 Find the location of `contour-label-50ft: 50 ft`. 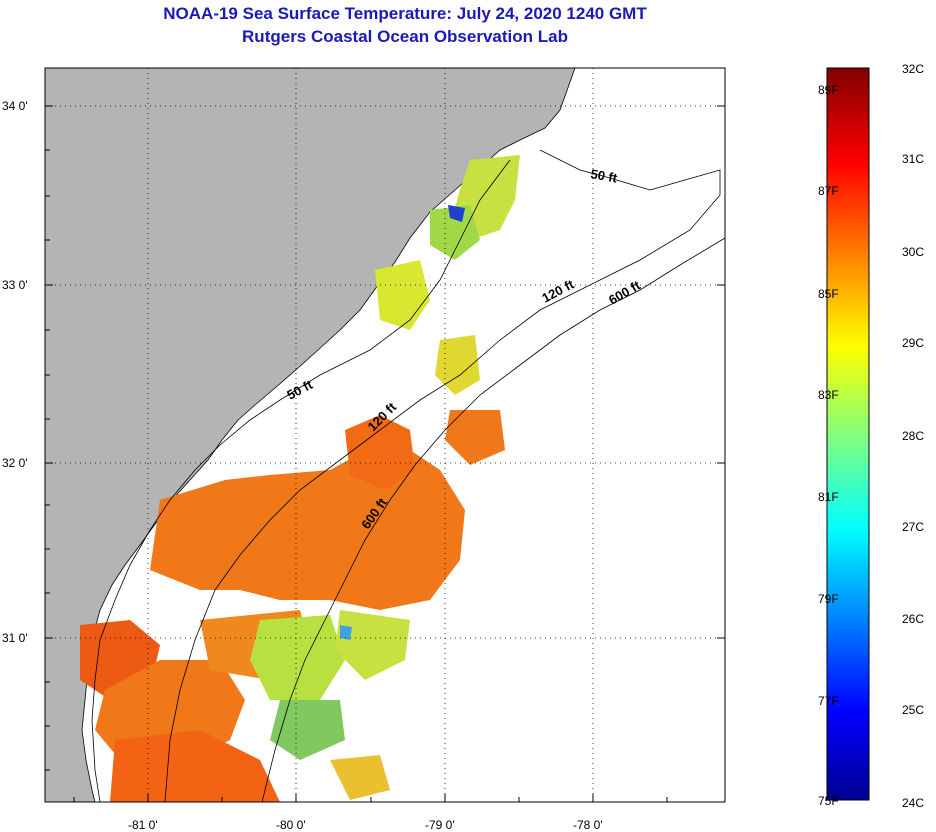

contour-label-50ft: 50 ft is located at coordinates (604, 176).